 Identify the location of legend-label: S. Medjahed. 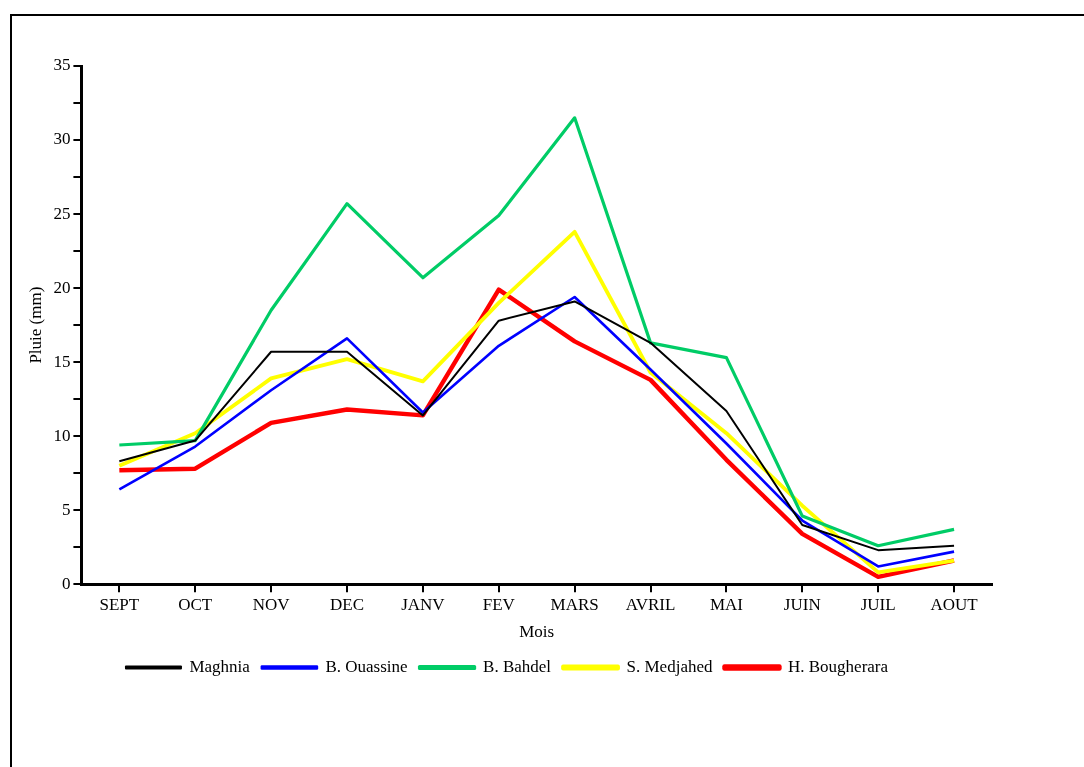
(669, 666).